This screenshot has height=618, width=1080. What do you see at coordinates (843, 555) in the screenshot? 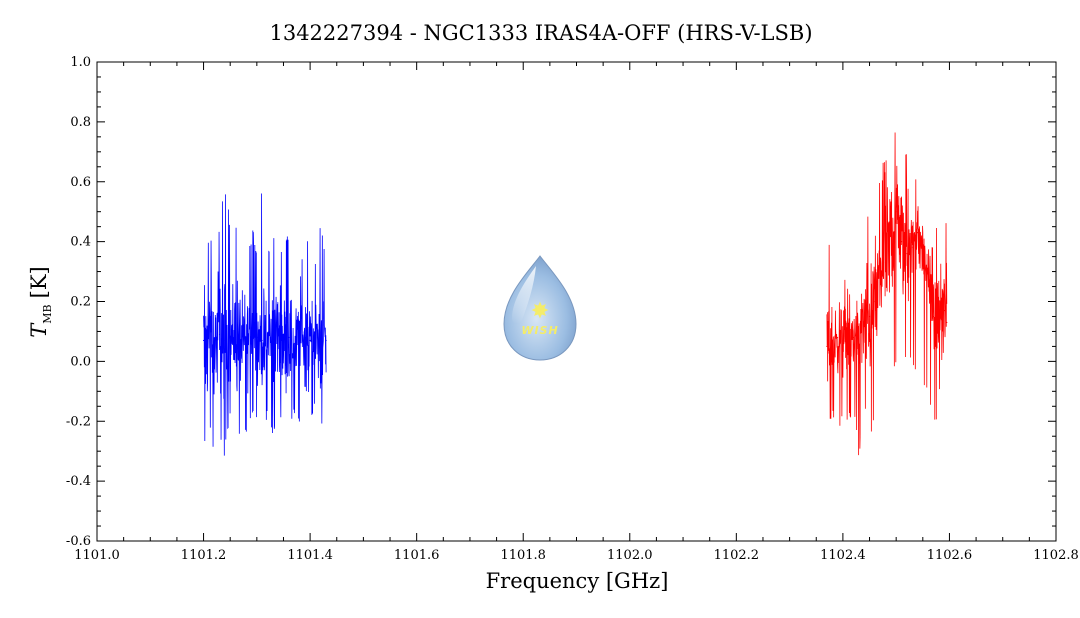
I see `x-tick-label: 1102.4` at bounding box center [843, 555].